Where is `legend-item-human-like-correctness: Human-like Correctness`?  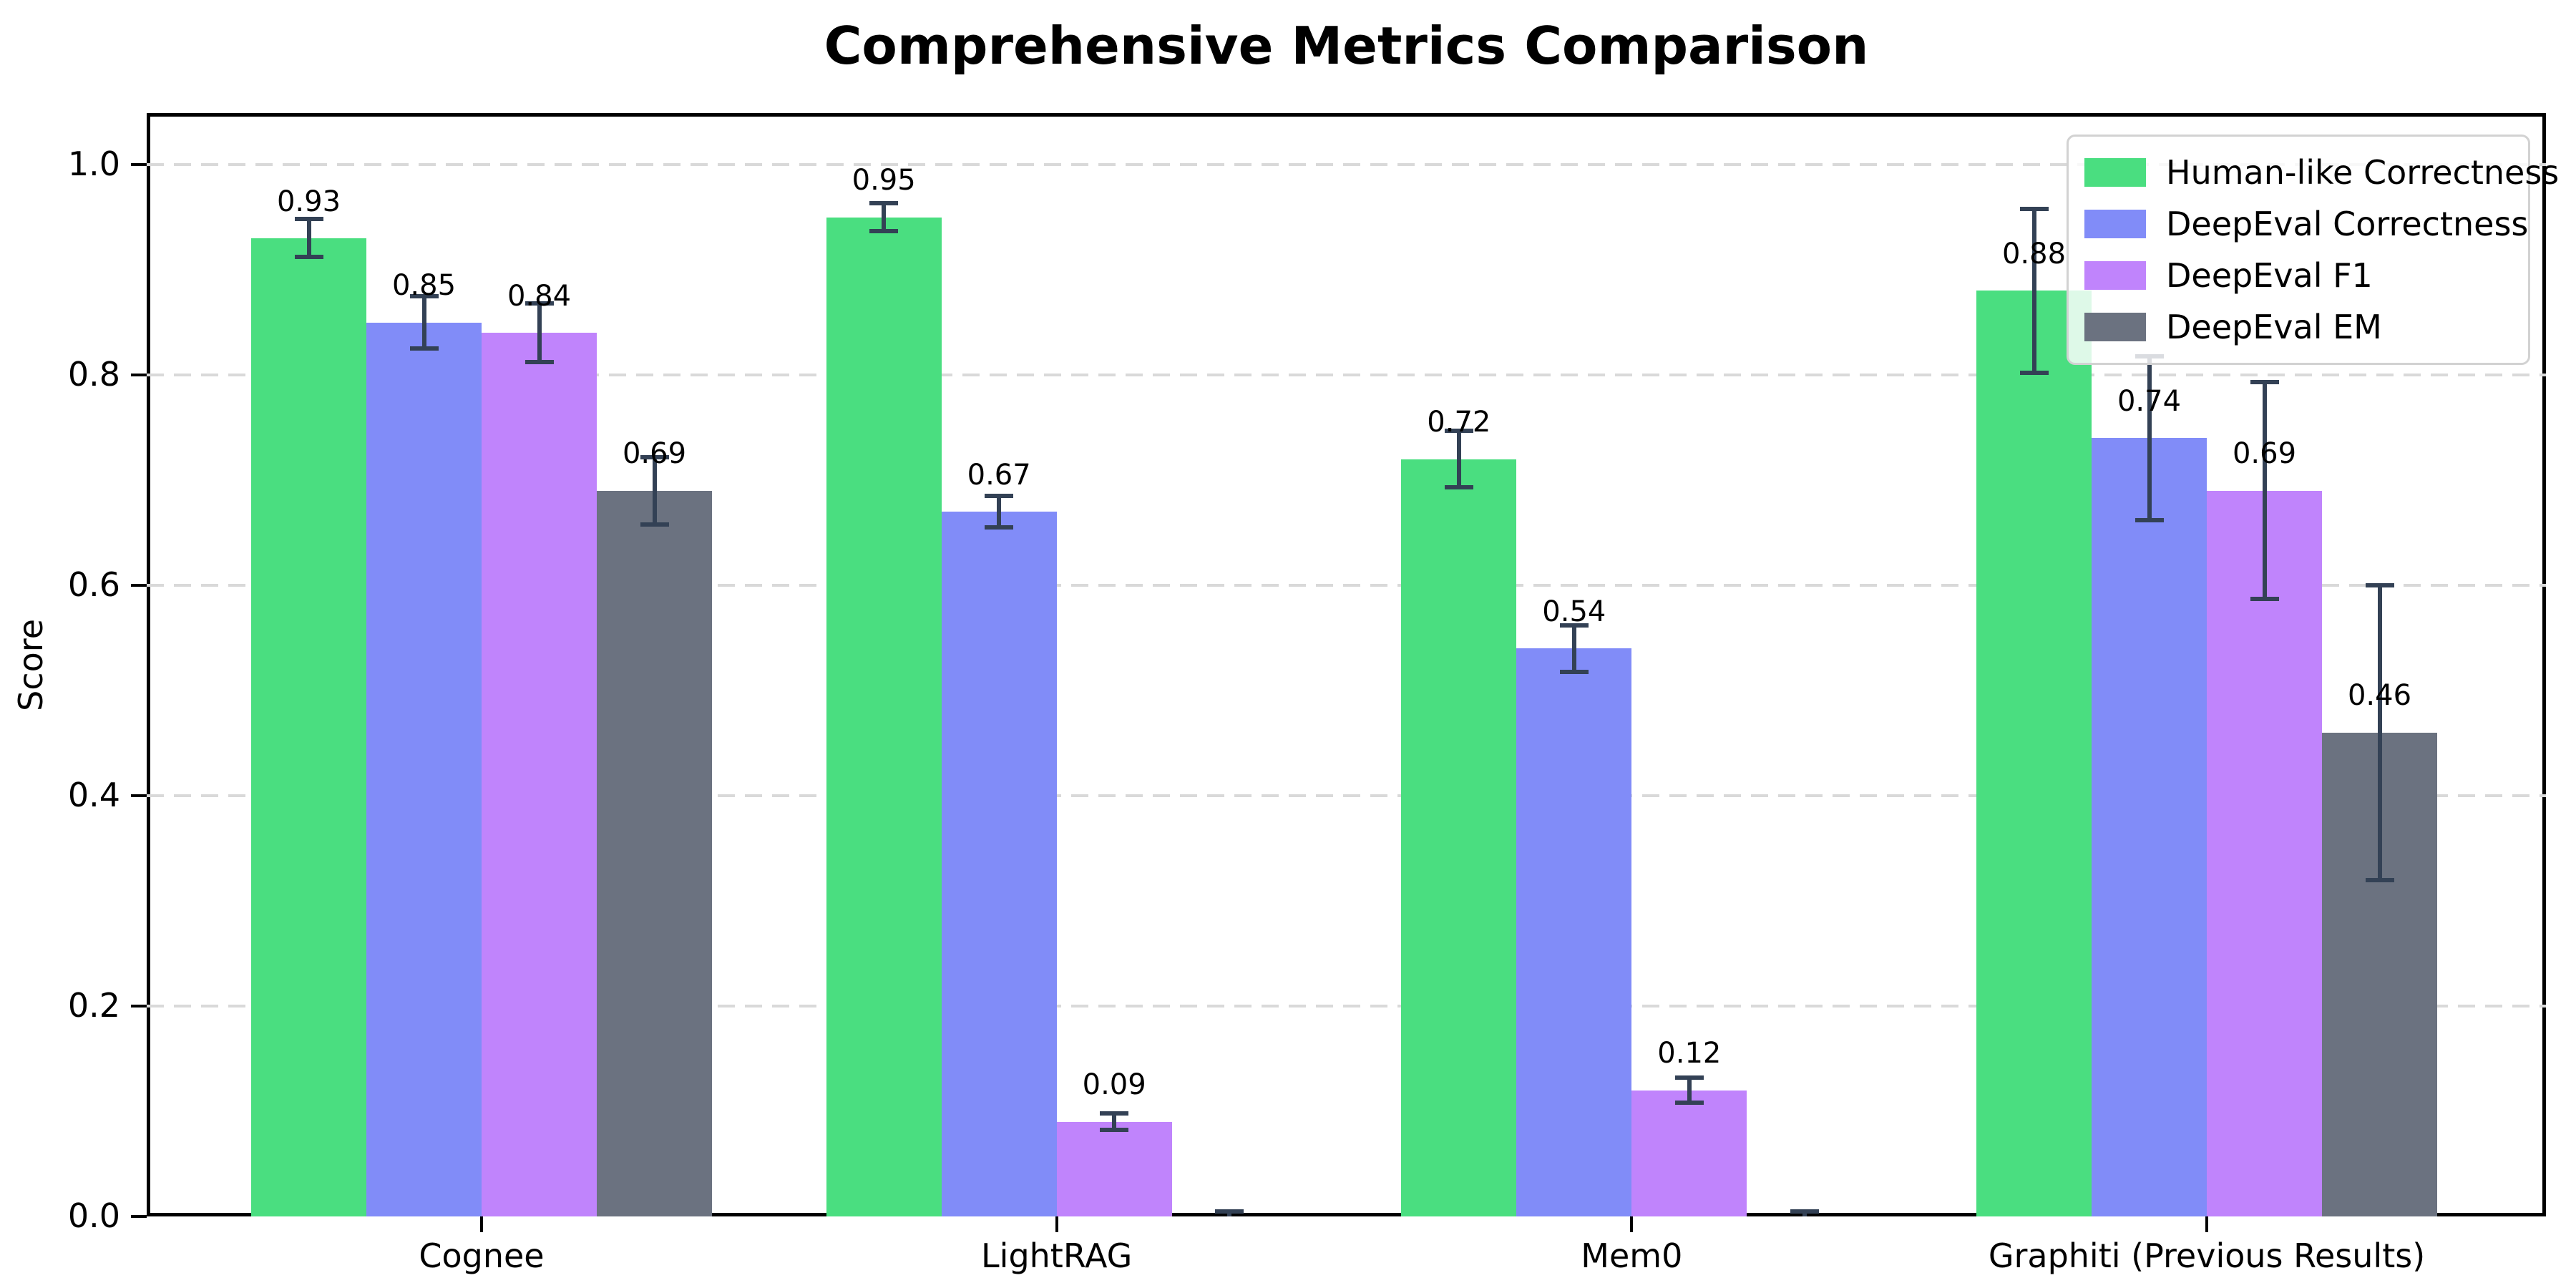
legend-item-human-like-correctness: Human-like Correctness is located at coordinates (2321, 172).